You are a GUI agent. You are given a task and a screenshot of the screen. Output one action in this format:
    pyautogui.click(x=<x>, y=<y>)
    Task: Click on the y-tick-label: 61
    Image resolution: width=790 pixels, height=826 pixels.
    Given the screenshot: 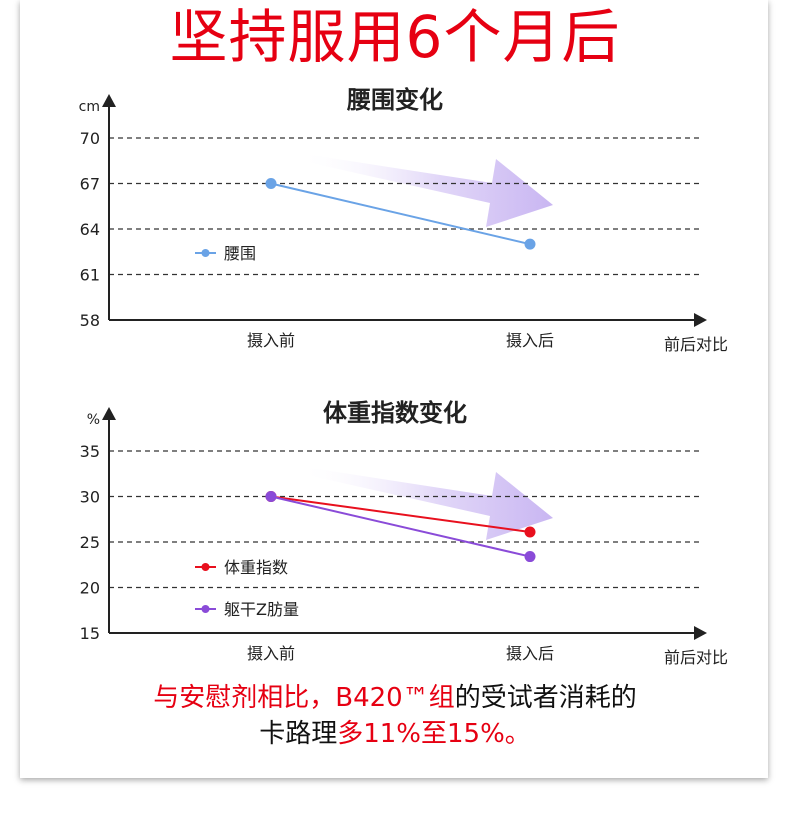 What is the action you would take?
    pyautogui.click(x=90, y=275)
    